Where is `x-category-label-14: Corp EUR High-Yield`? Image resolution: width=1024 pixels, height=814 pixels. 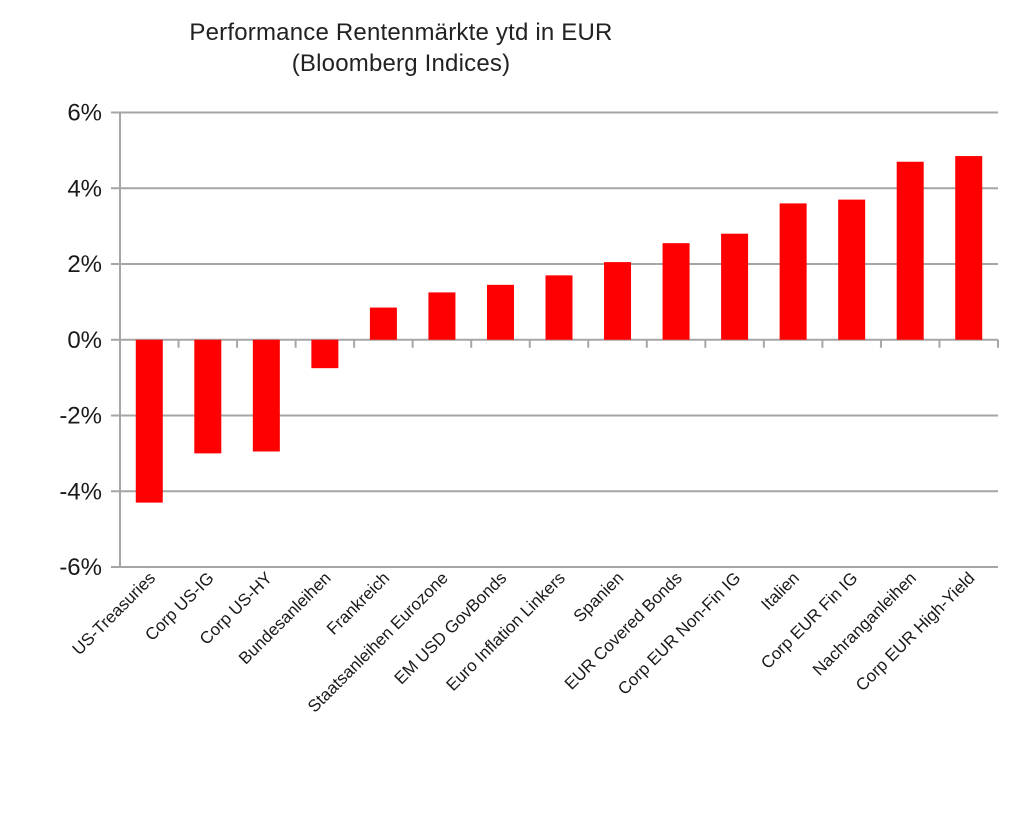 x-category-label-14: Corp EUR High-Yield is located at coordinates (915, 631).